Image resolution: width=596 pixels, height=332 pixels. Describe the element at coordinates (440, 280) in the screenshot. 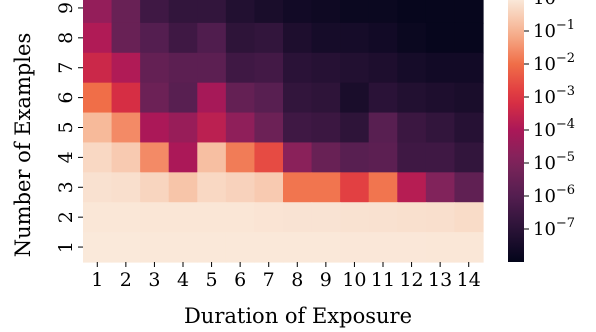

I see `x-tick-label: 13` at that location.